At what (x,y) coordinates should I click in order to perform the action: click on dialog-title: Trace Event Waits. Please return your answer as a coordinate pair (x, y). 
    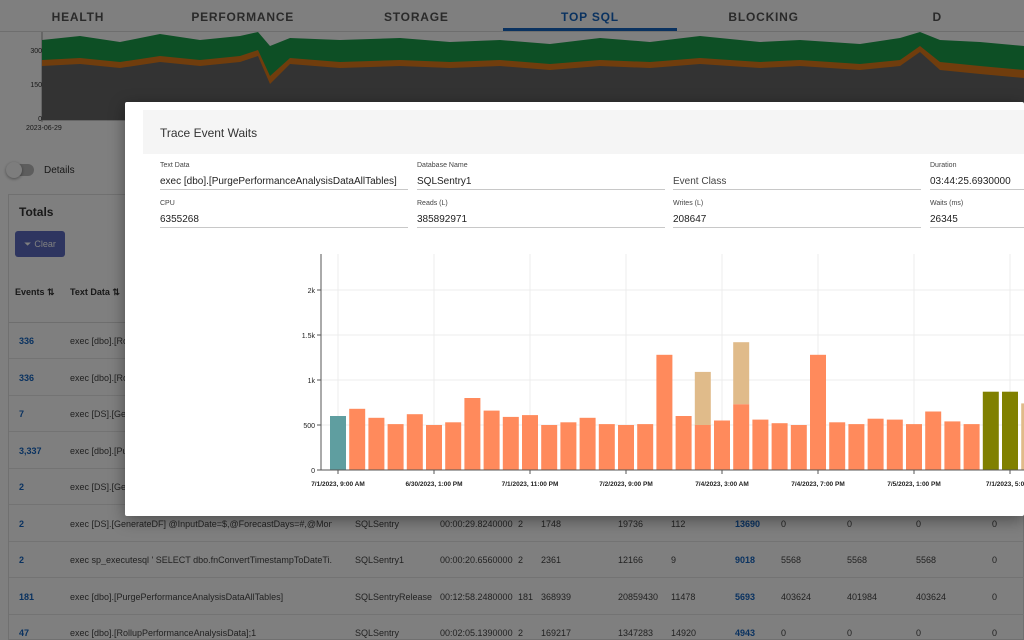
    Looking at the image, I should click on (209, 133).